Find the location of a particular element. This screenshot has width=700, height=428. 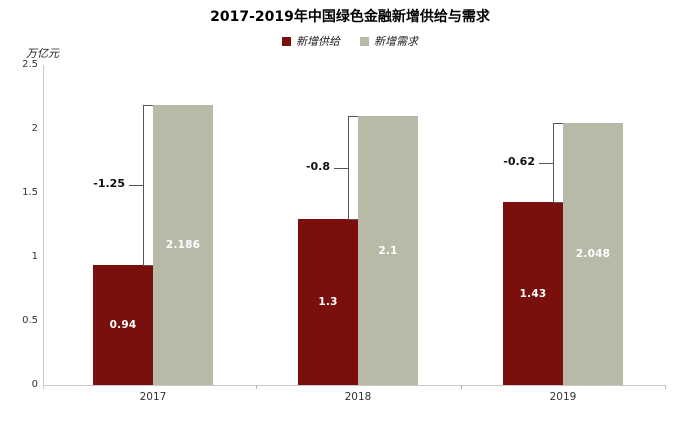

y-tick-label: 1.5 is located at coordinates (30, 192).